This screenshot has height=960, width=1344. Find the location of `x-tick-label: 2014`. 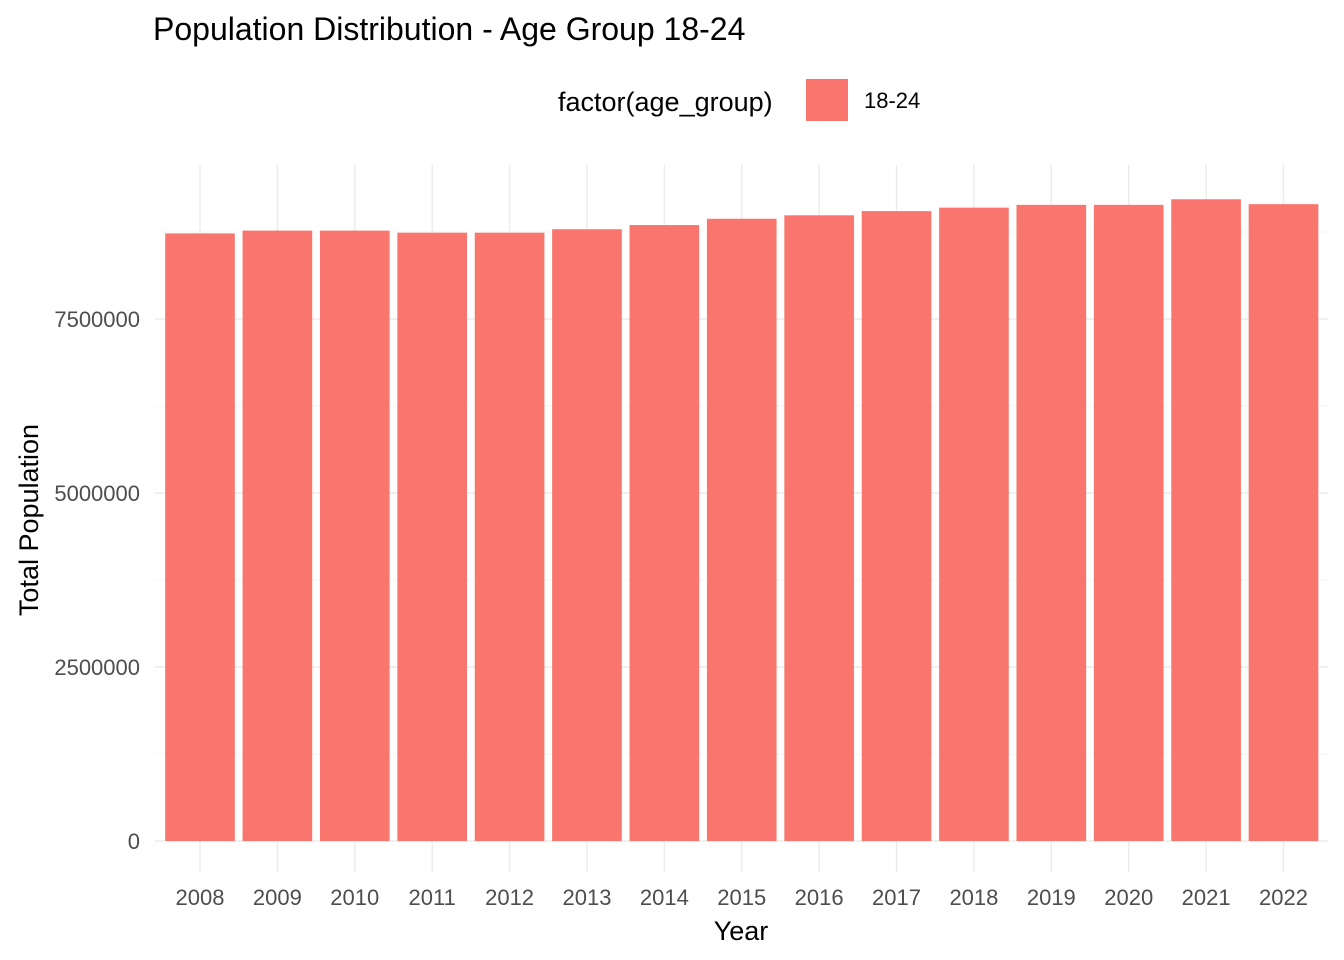

x-tick-label: 2014 is located at coordinates (664, 897).